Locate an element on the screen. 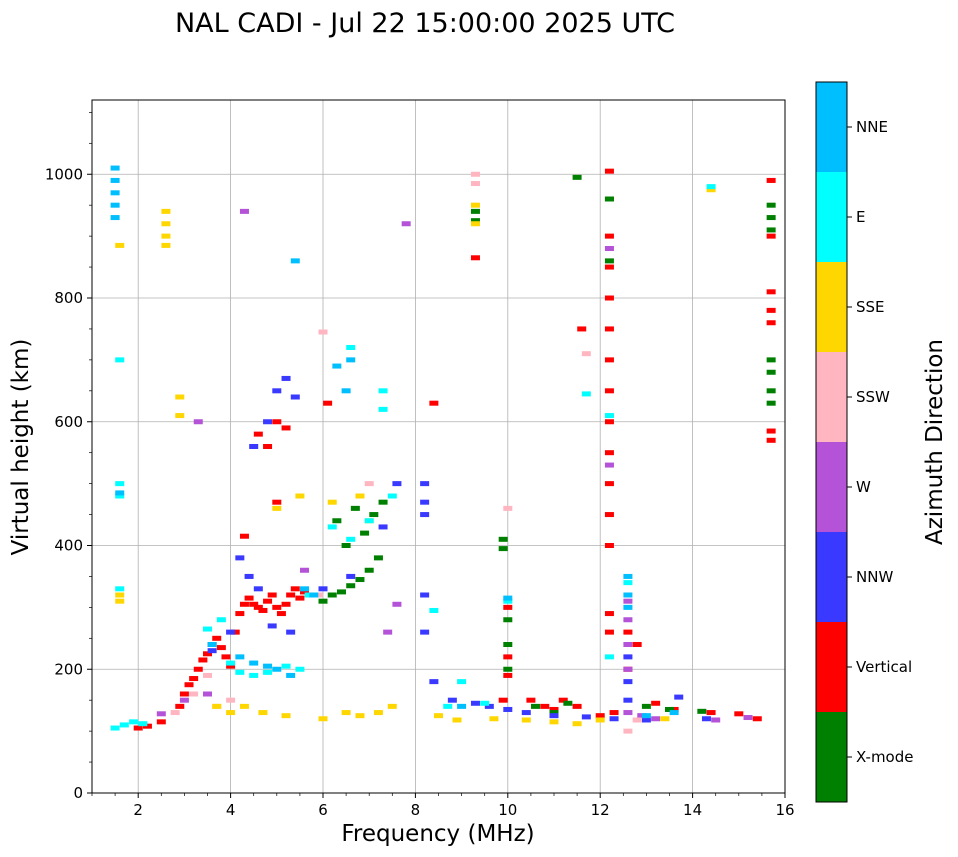 Image resolution: width=958 pixels, height=857 pixels. y-tick-label: 600 is located at coordinates (68, 422).